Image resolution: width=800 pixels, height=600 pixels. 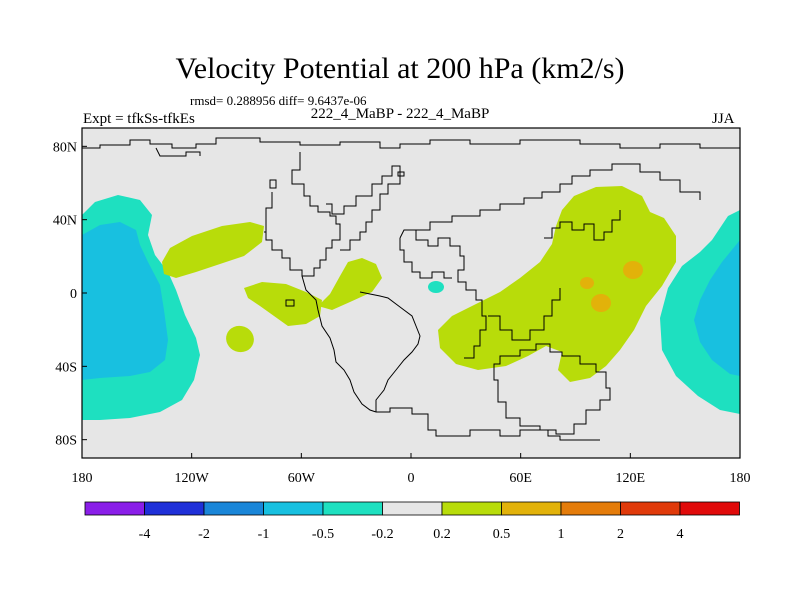 What do you see at coordinates (283, 304) in the screenshot?
I see `positive-region-pacific-tropics` at bounding box center [283, 304].